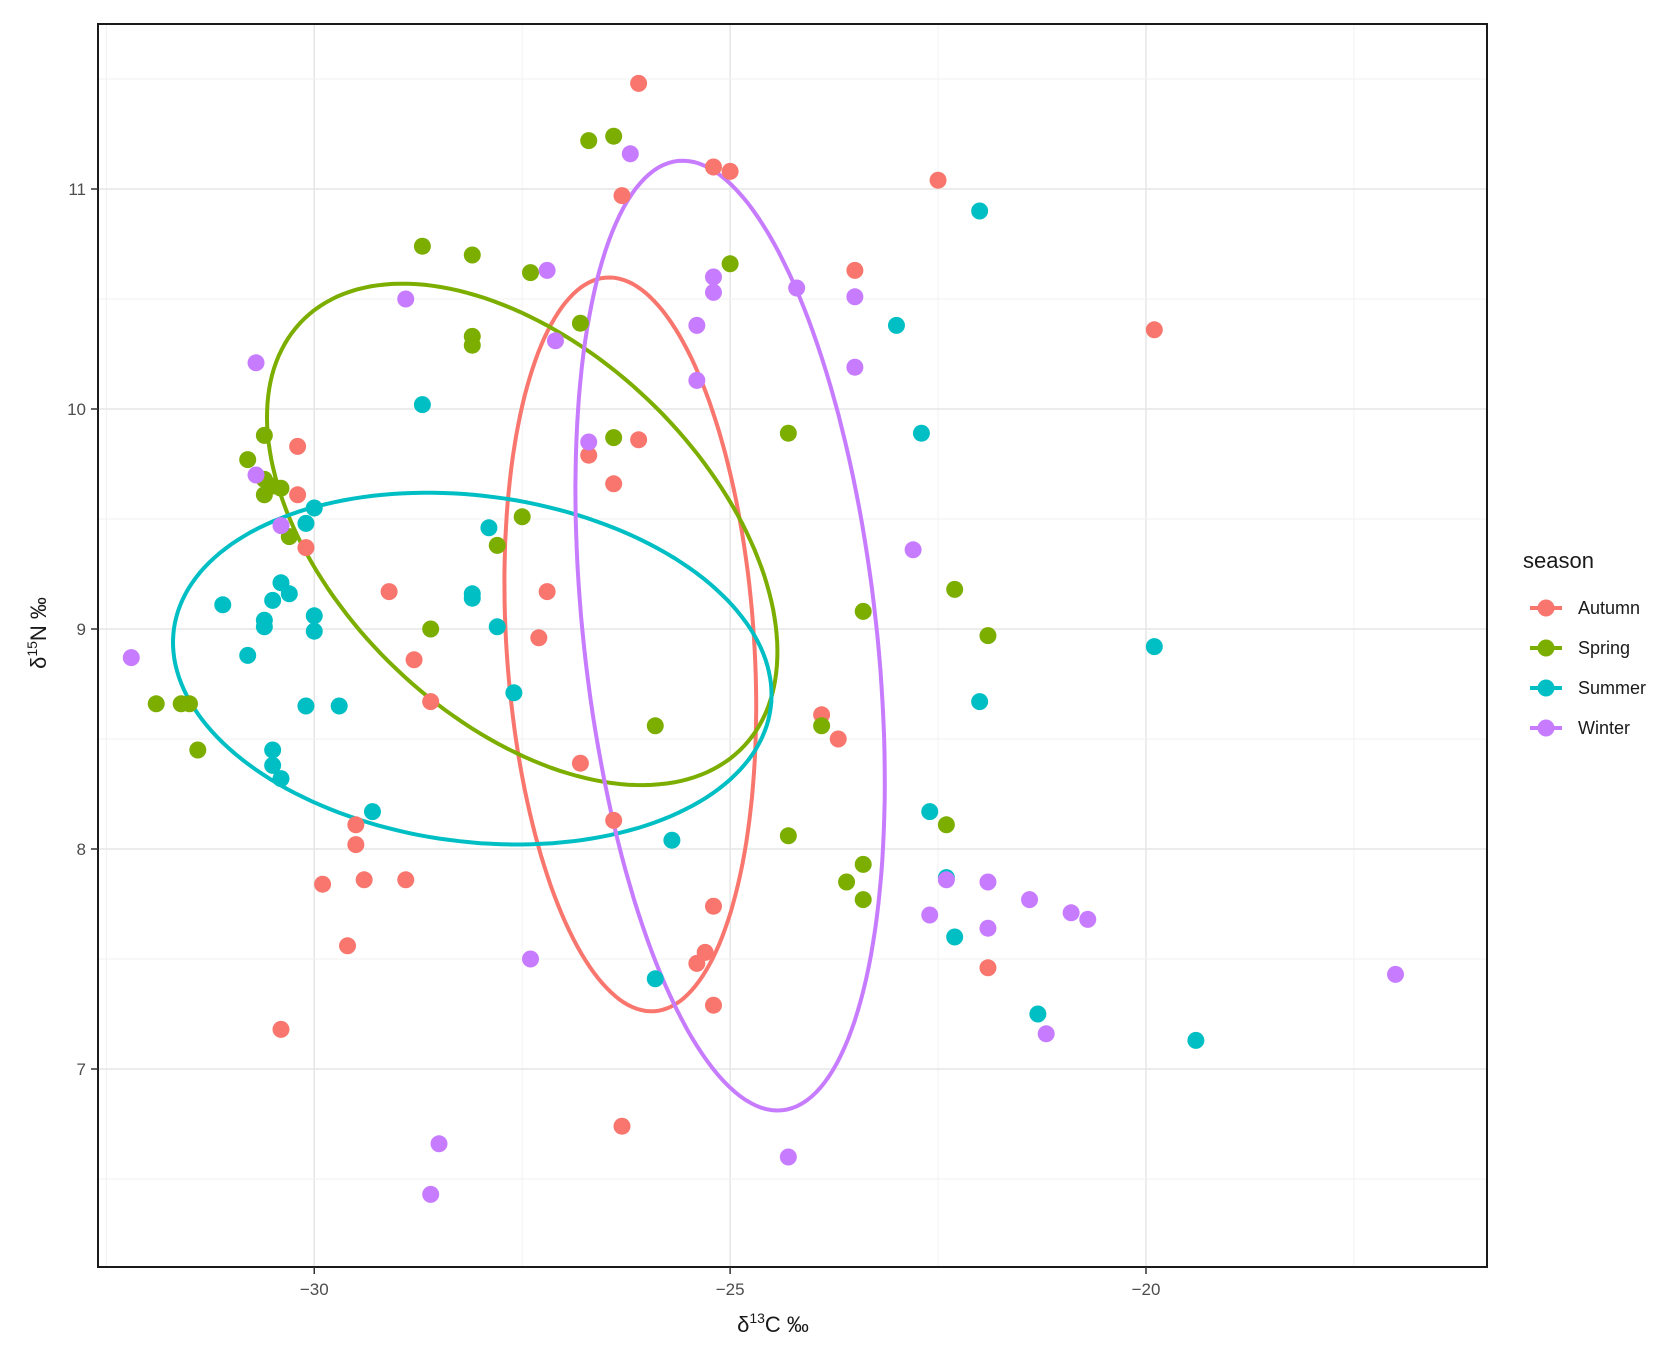  Describe the element at coordinates (38, 663) in the screenshot. I see `y-axis-title-pre: δ` at that location.